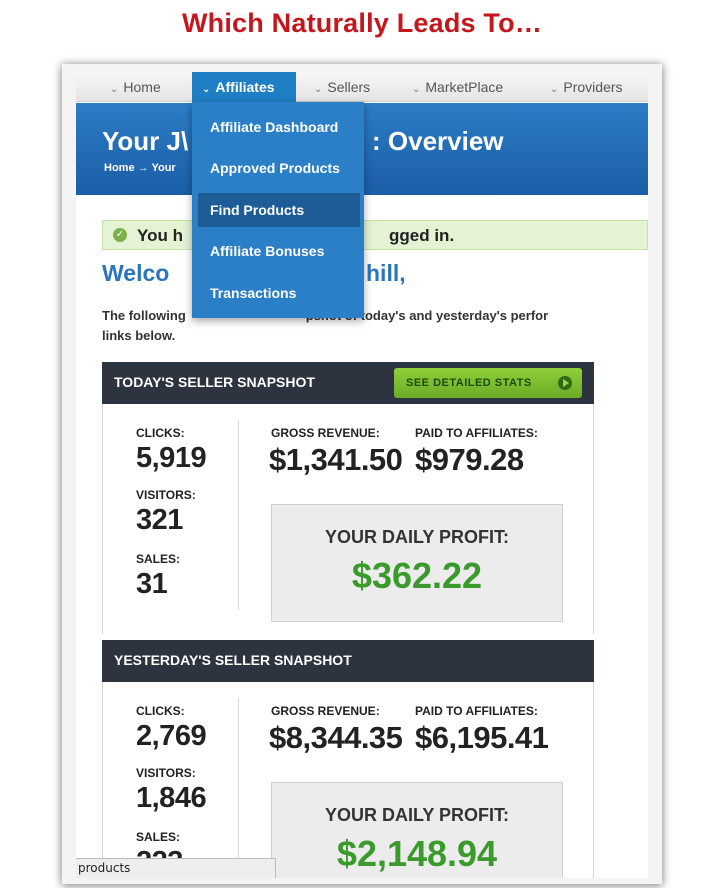 The image size is (724, 888). Describe the element at coordinates (386, 273) in the screenshot. I see `welcome-heading-tail: hill,` at that location.